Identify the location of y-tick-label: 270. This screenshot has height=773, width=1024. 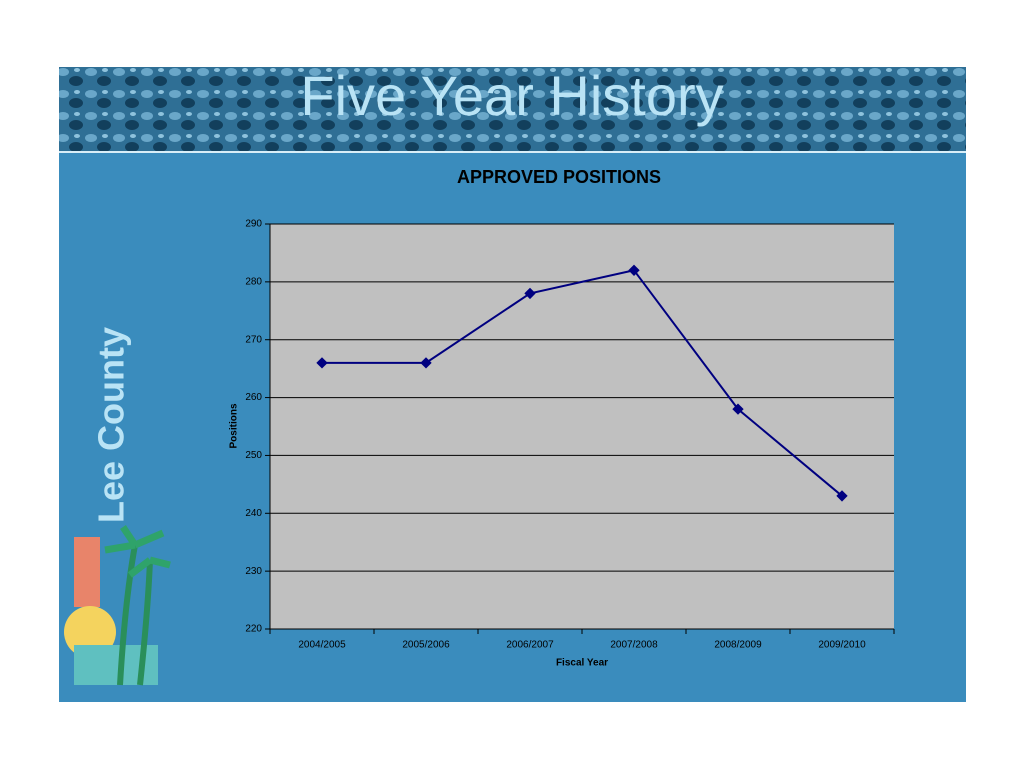
(253, 339).